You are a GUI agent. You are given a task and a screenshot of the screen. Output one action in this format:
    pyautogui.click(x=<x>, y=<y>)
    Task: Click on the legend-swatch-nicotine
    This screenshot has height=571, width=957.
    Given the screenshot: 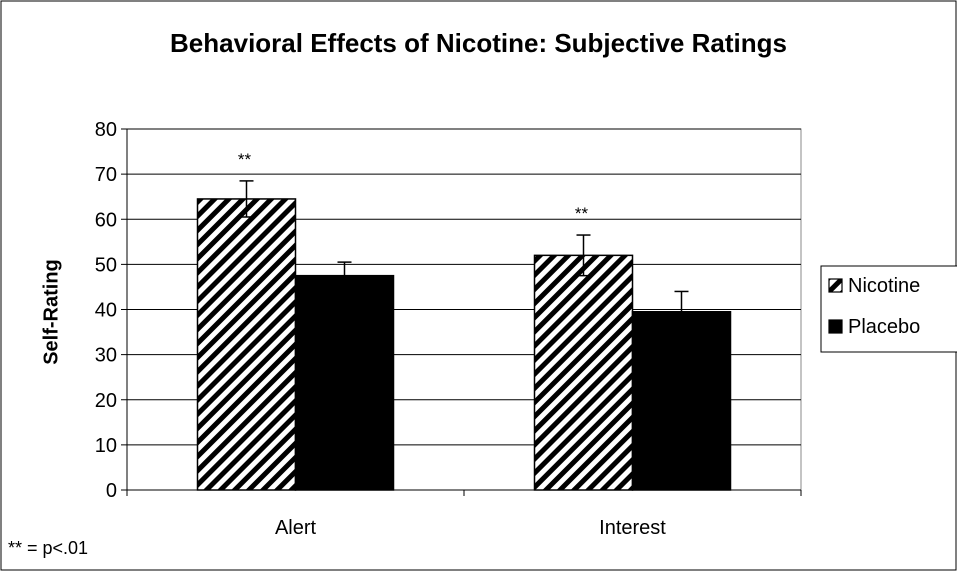 What is the action you would take?
    pyautogui.click(x=835, y=285)
    